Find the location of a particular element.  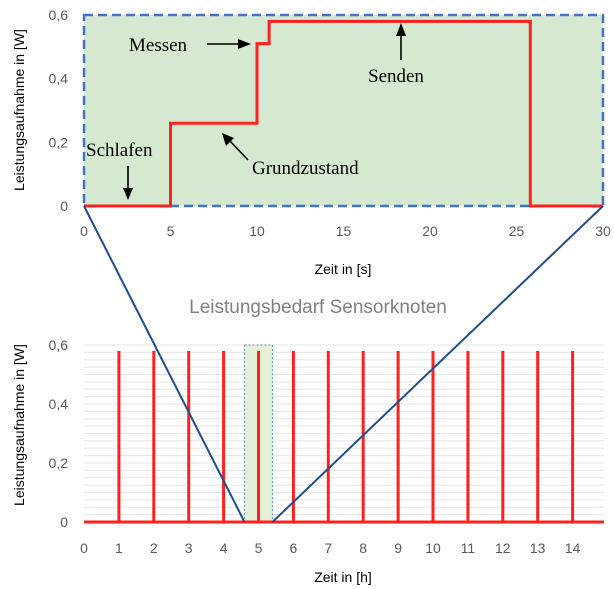

overview-chart-x-tick-label: 4 is located at coordinates (224, 548).